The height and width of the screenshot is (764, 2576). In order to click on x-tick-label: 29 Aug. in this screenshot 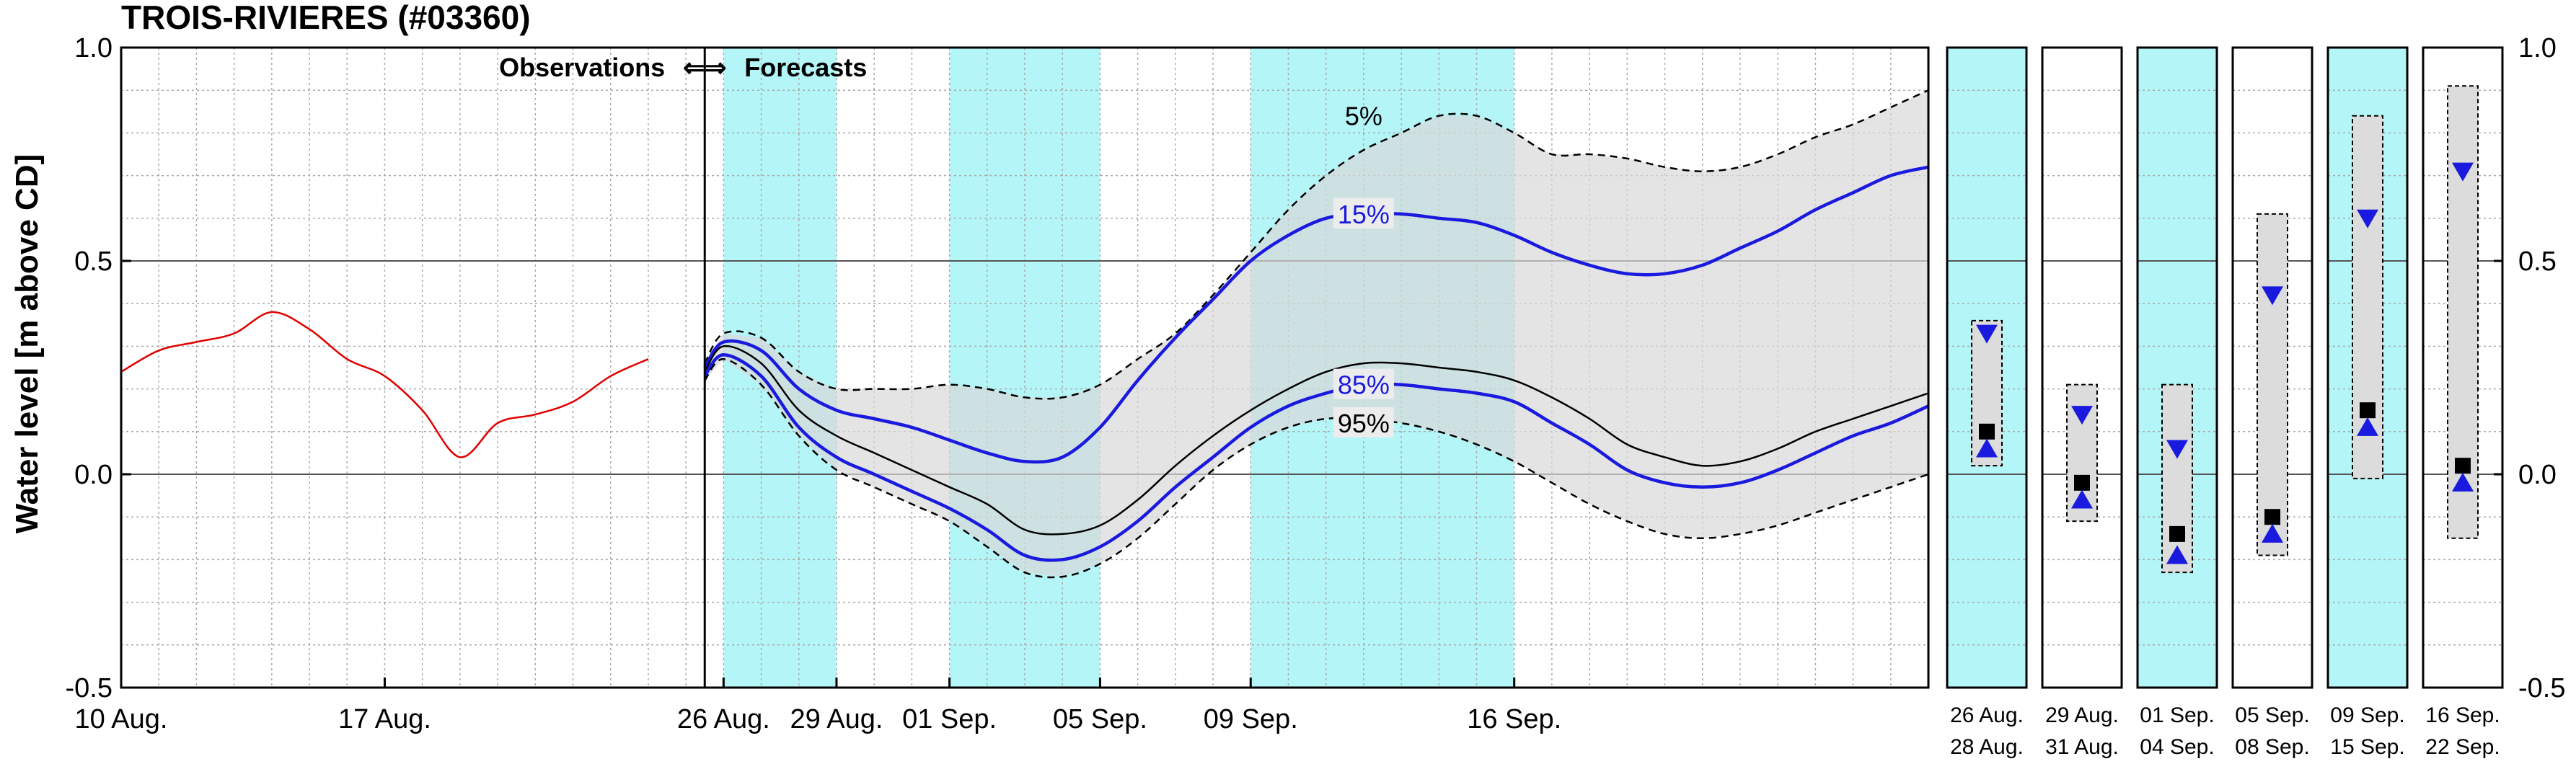, I will do `click(836, 719)`.